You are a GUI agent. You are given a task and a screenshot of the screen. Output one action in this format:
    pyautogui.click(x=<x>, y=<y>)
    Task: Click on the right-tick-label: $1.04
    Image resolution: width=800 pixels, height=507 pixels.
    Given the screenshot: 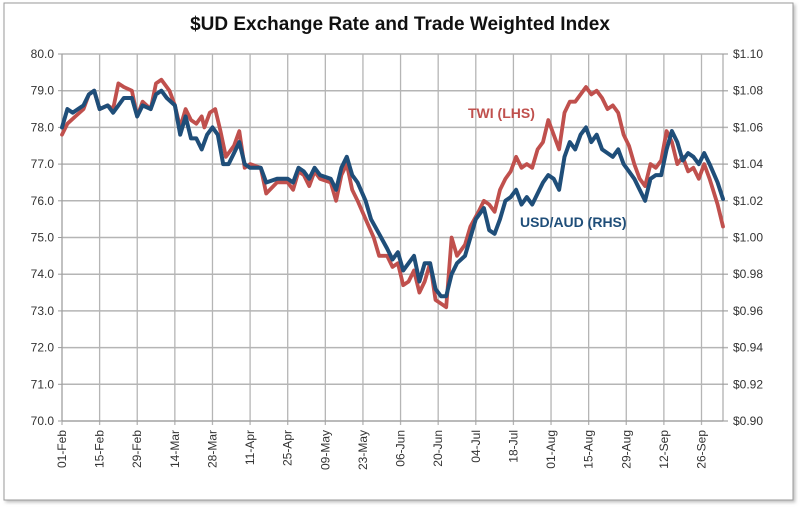 What is the action you would take?
    pyautogui.click(x=748, y=164)
    